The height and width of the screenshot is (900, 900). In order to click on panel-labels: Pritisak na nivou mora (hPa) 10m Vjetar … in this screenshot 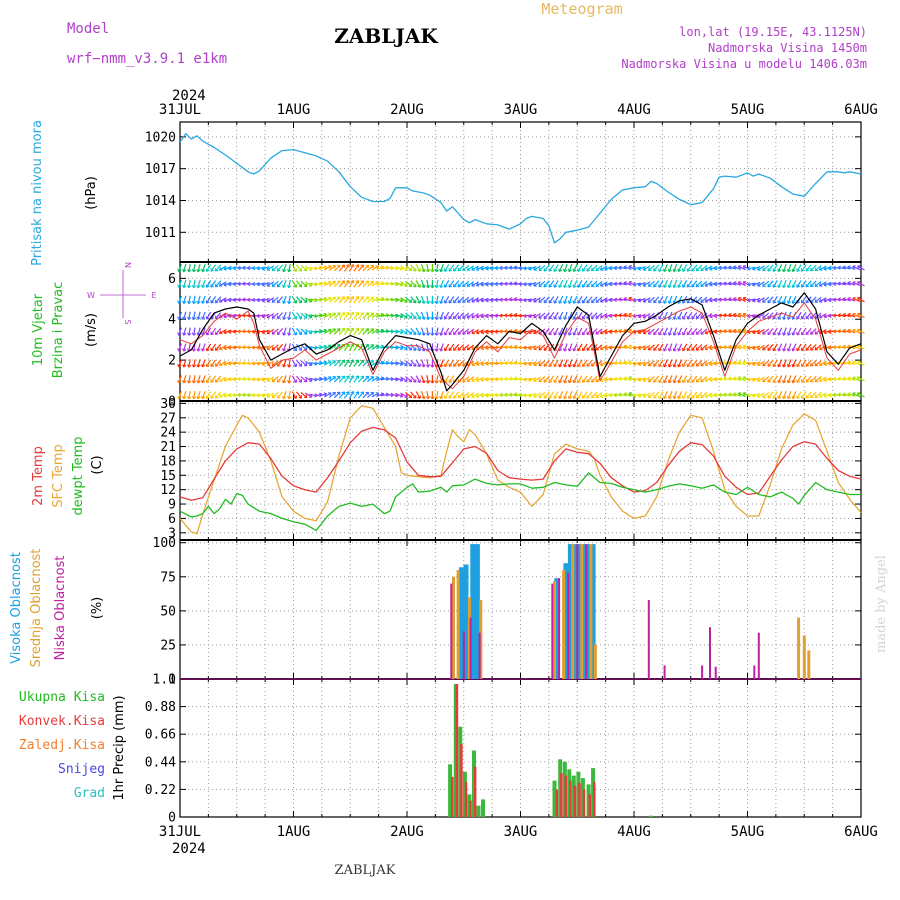, I will do `click(83, 460)`.